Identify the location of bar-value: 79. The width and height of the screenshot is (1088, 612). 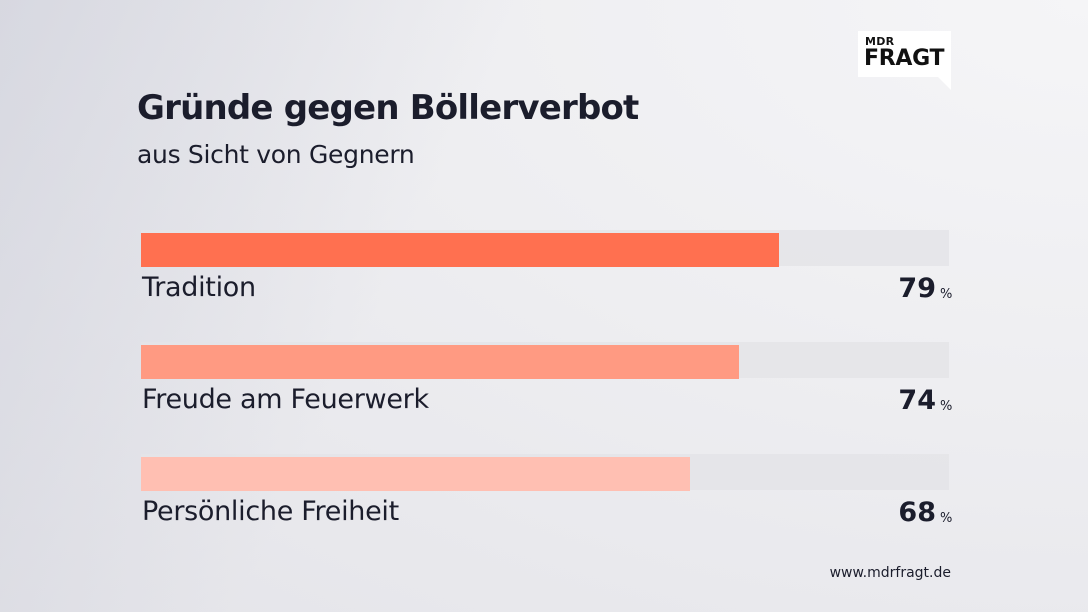
(917, 288).